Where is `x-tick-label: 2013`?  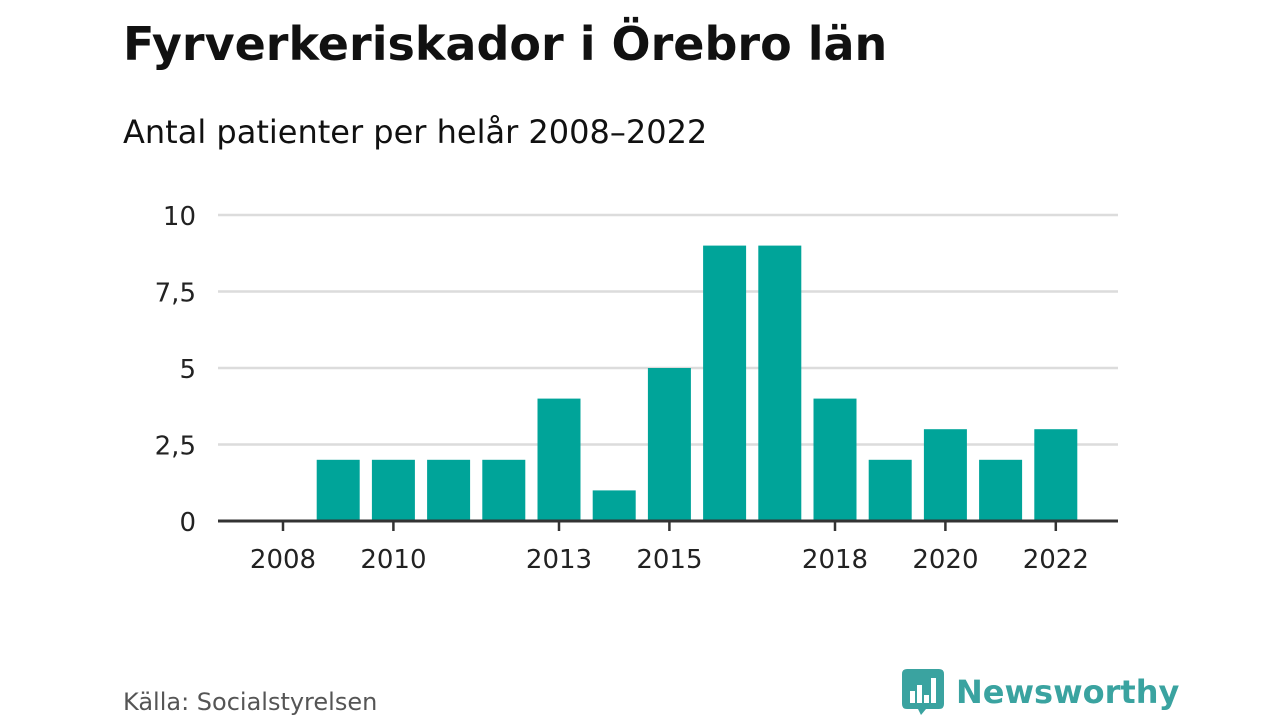 x-tick-label: 2013 is located at coordinates (559, 560).